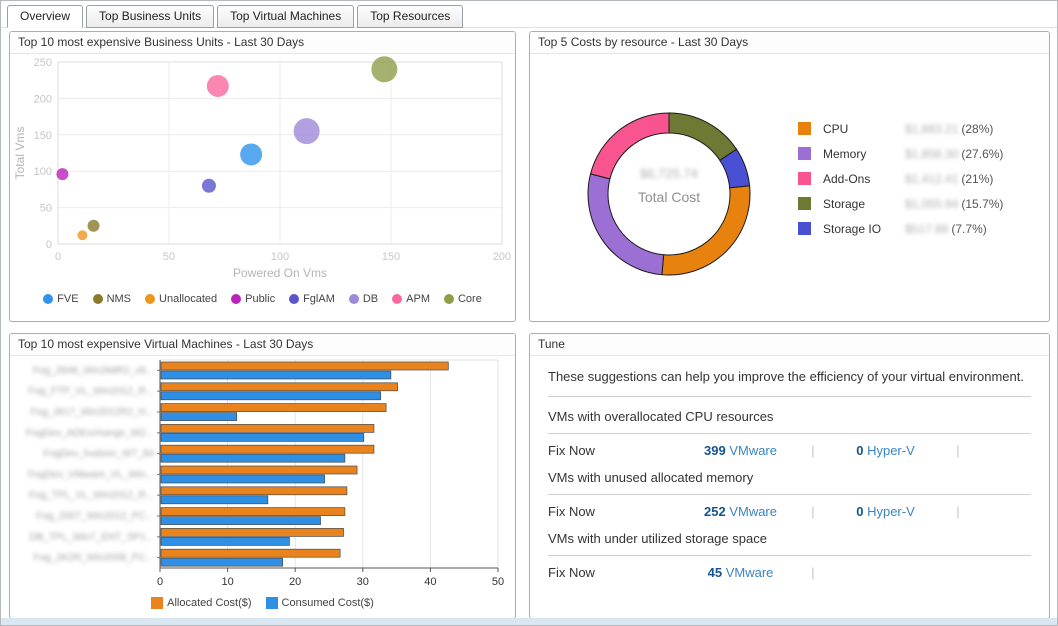 The width and height of the screenshot is (1058, 626). Describe the element at coordinates (82, 235) in the screenshot. I see `bubble-unallocated` at that location.